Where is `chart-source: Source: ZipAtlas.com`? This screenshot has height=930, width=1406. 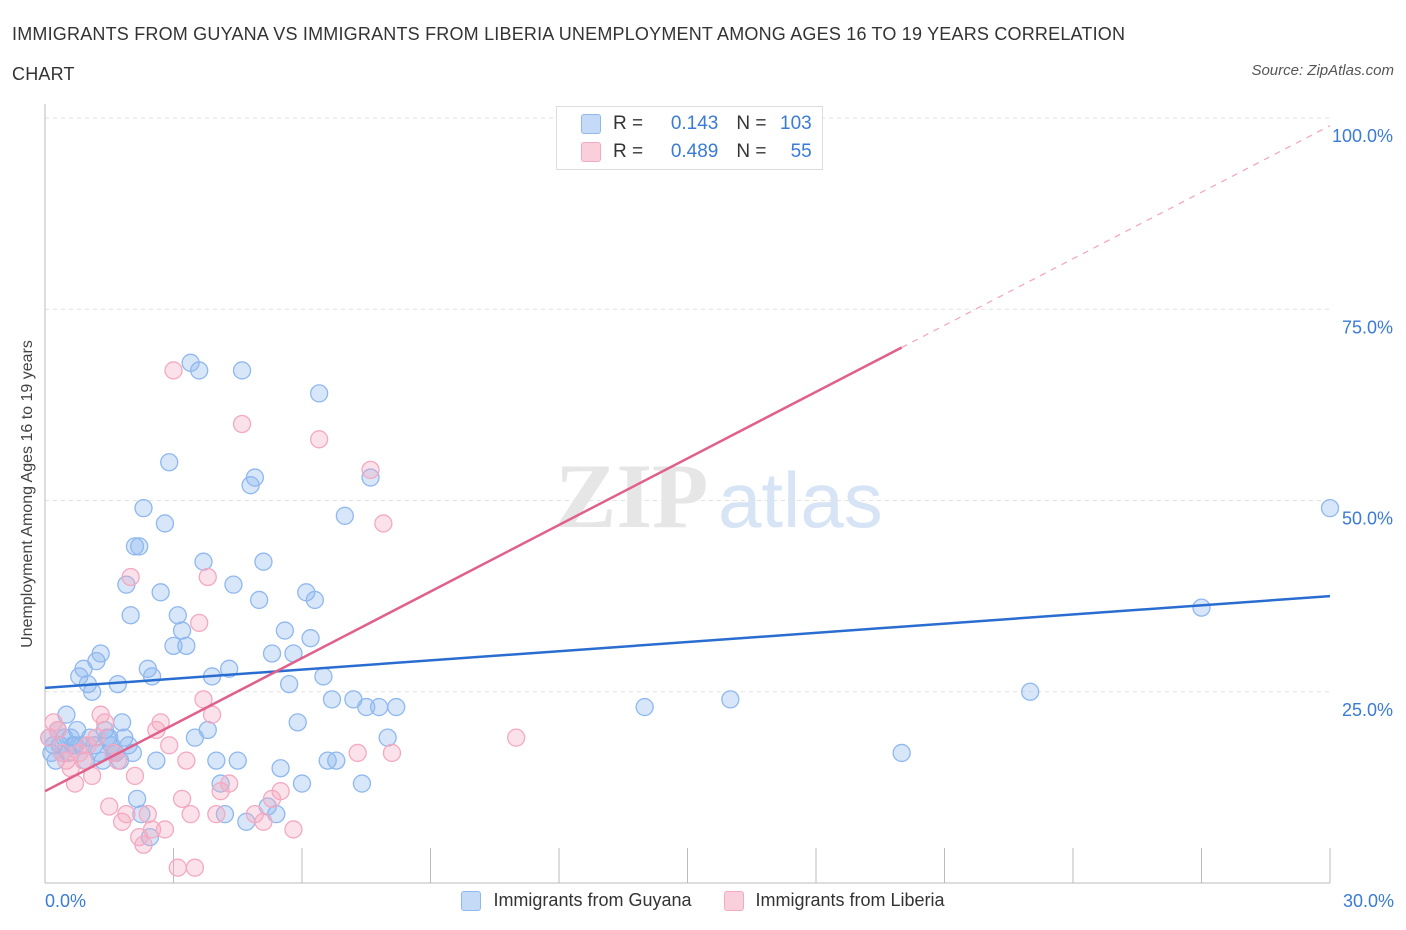
chart-source: Source: ZipAtlas.com is located at coordinates (1322, 70).